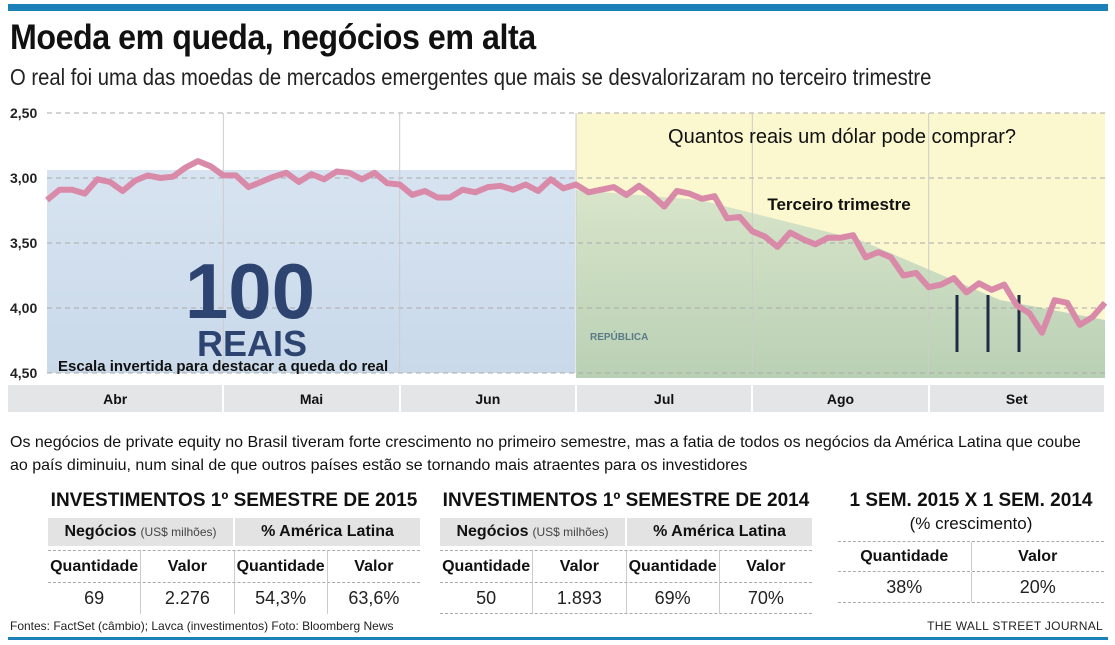  Describe the element at coordinates (188, 598) in the screenshot. I see `cell-value: 2.276` at that location.